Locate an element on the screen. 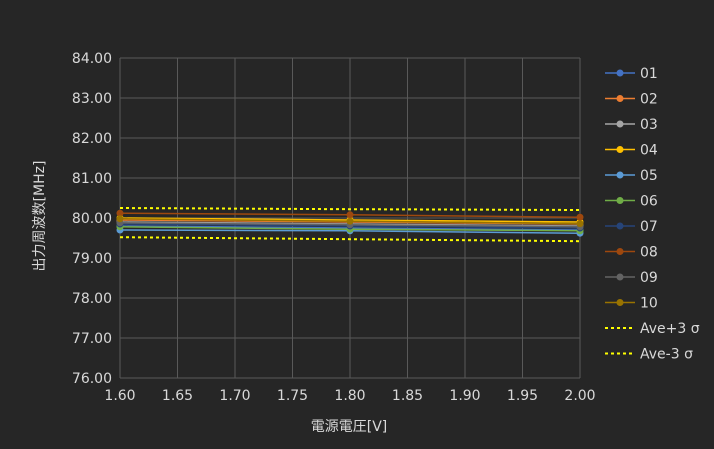 The image size is (714, 449). legend: 01 02 03 04 05 06 07 08 09 10 Ave+3 σ Ave-3 σ is located at coordinates (652, 214).